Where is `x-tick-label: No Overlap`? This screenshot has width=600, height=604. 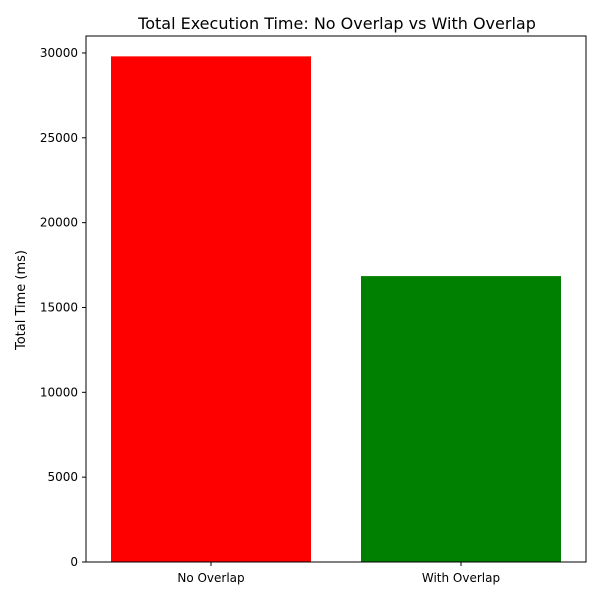
x-tick-label: No Overlap is located at coordinates (210, 578).